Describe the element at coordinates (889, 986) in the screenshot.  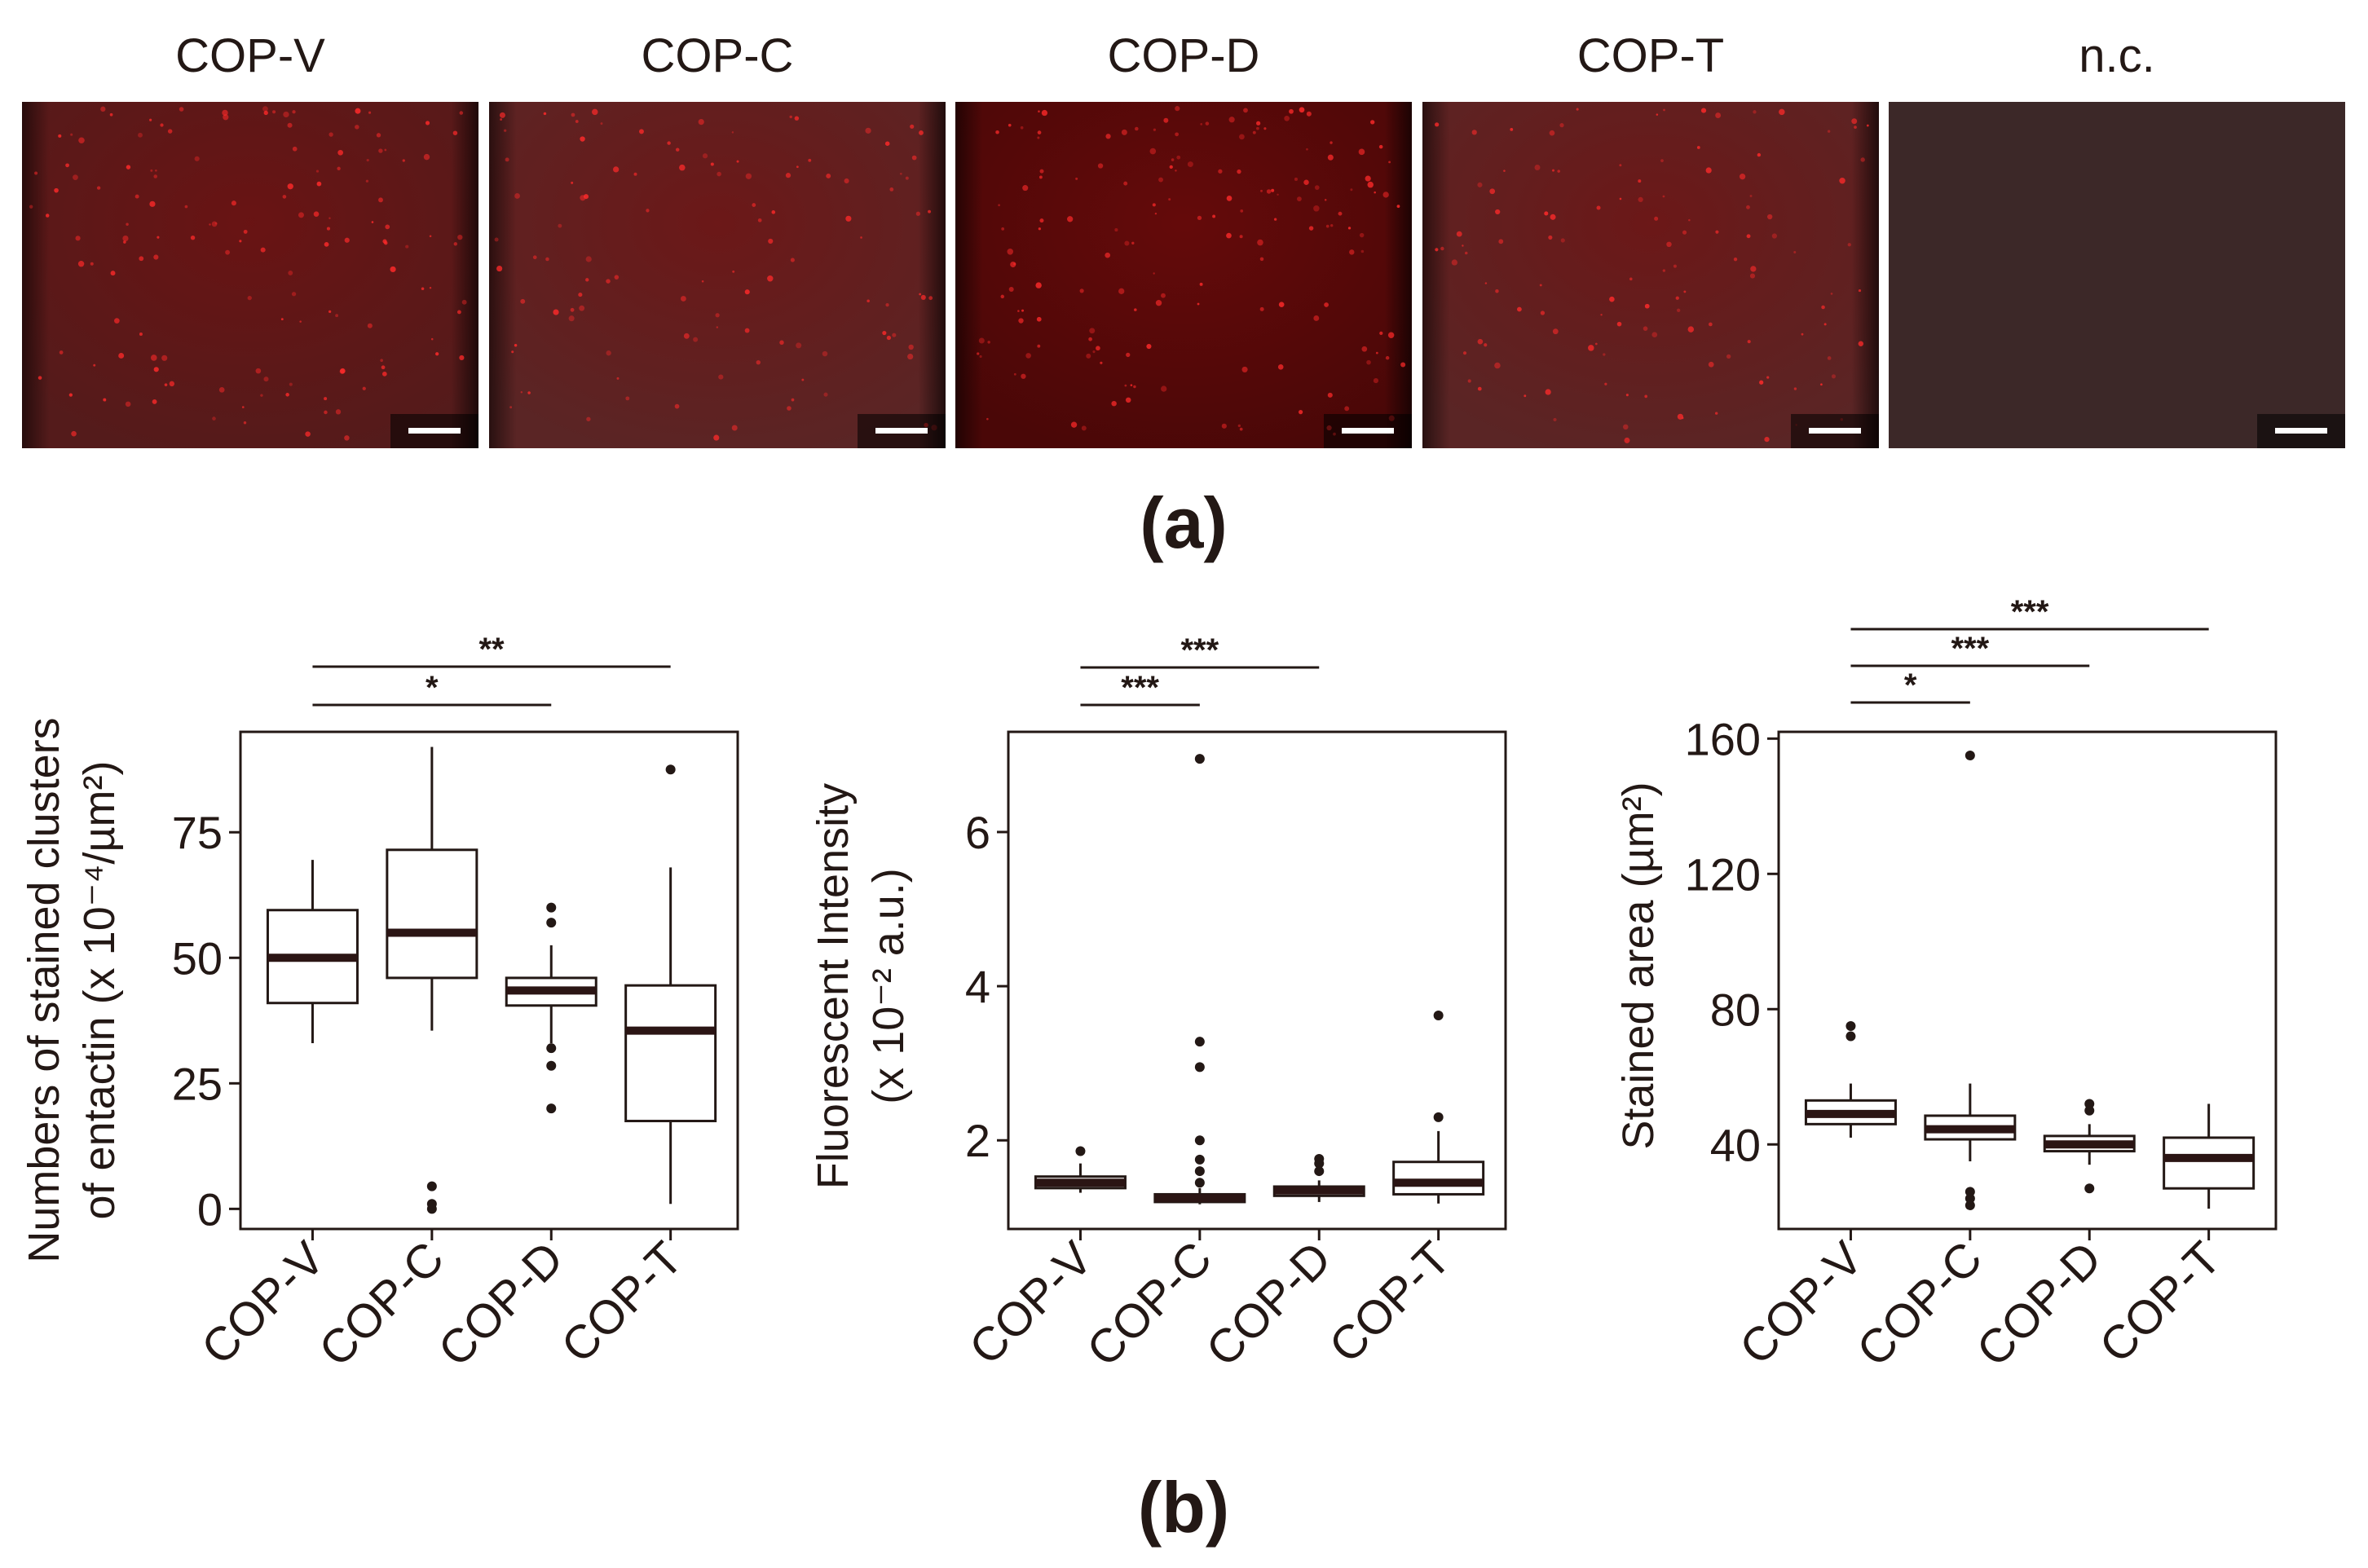
I see `y-axis-label-line-2: (x 10⁻² a.u.)` at that location.